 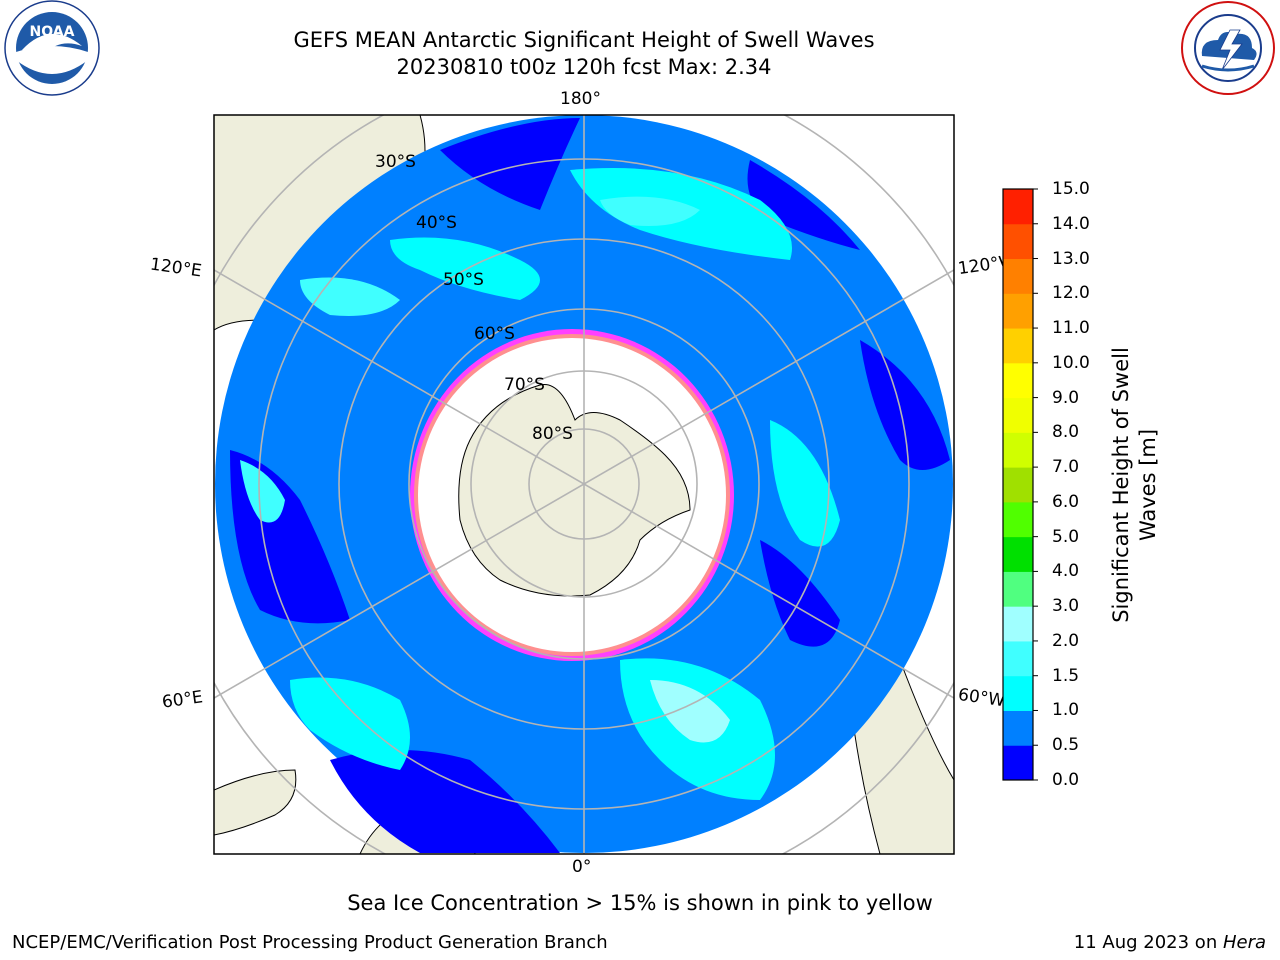 What do you see at coordinates (524, 385) in the screenshot?
I see `lat-label-70s: 70°S` at bounding box center [524, 385].